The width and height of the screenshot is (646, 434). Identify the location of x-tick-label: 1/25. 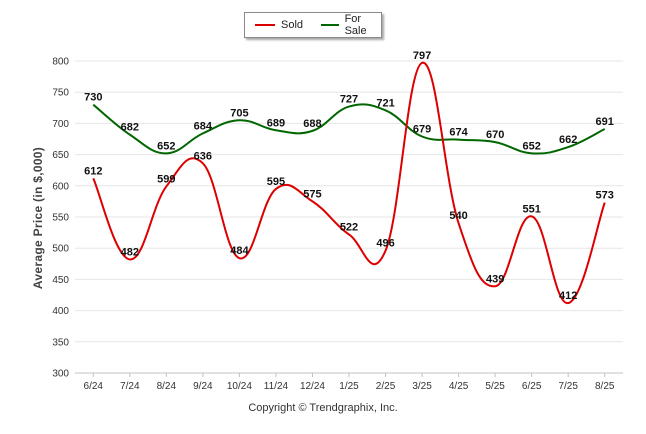
(349, 386).